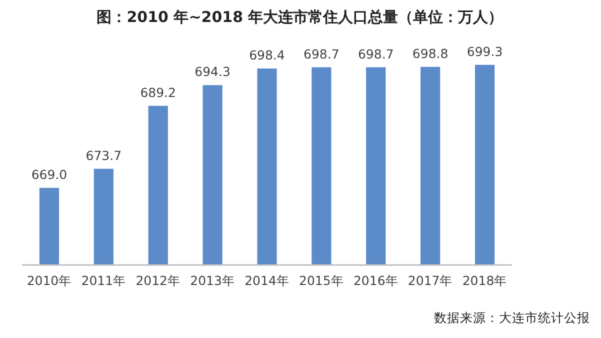 This screenshot has width=601, height=338. What do you see at coordinates (212, 280) in the screenshot?
I see `x-tick-label: 2013年` at bounding box center [212, 280].